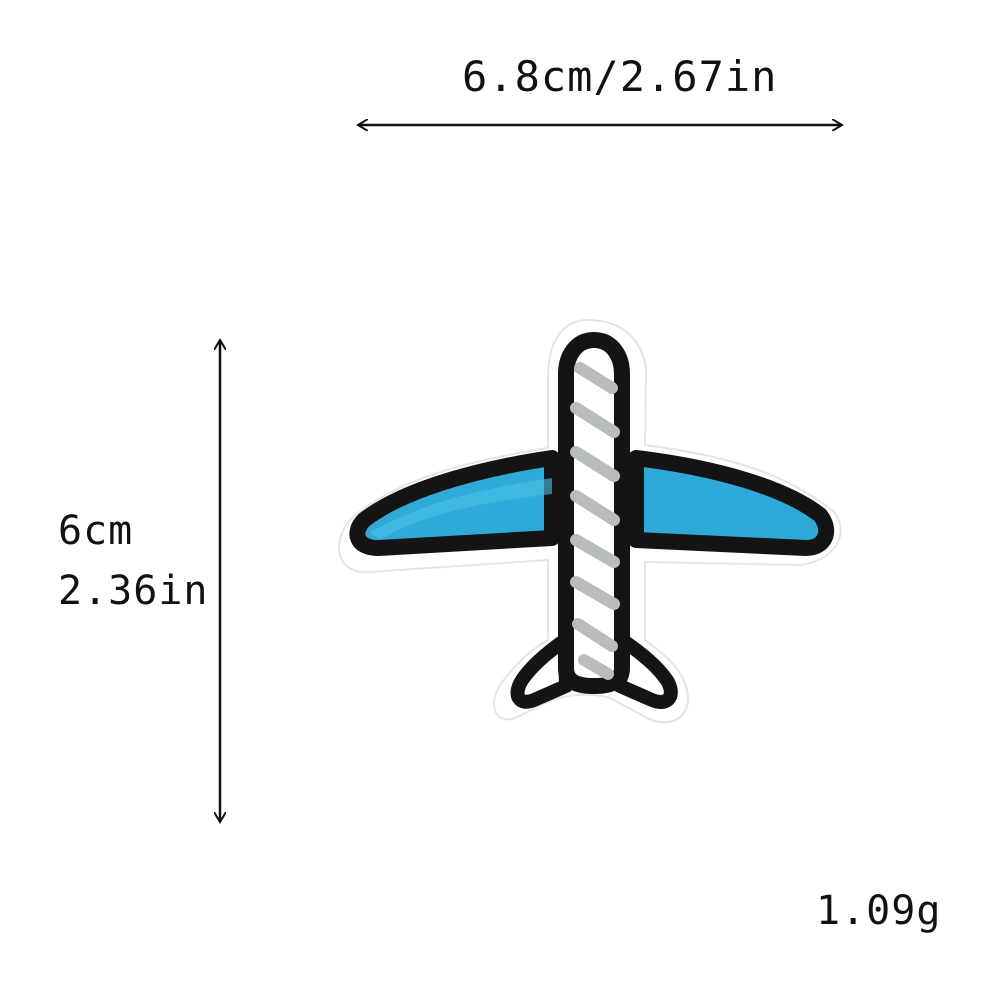  What do you see at coordinates (879, 911) in the screenshot?
I see `weight-label: 1.09g` at bounding box center [879, 911].